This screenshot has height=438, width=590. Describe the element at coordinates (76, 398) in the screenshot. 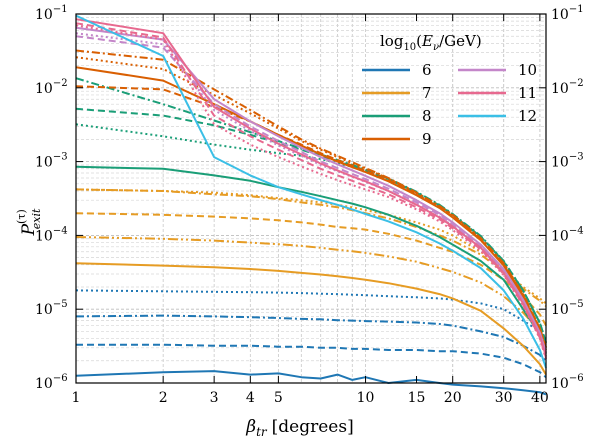

I see `x-tick-label: 1` at that location.